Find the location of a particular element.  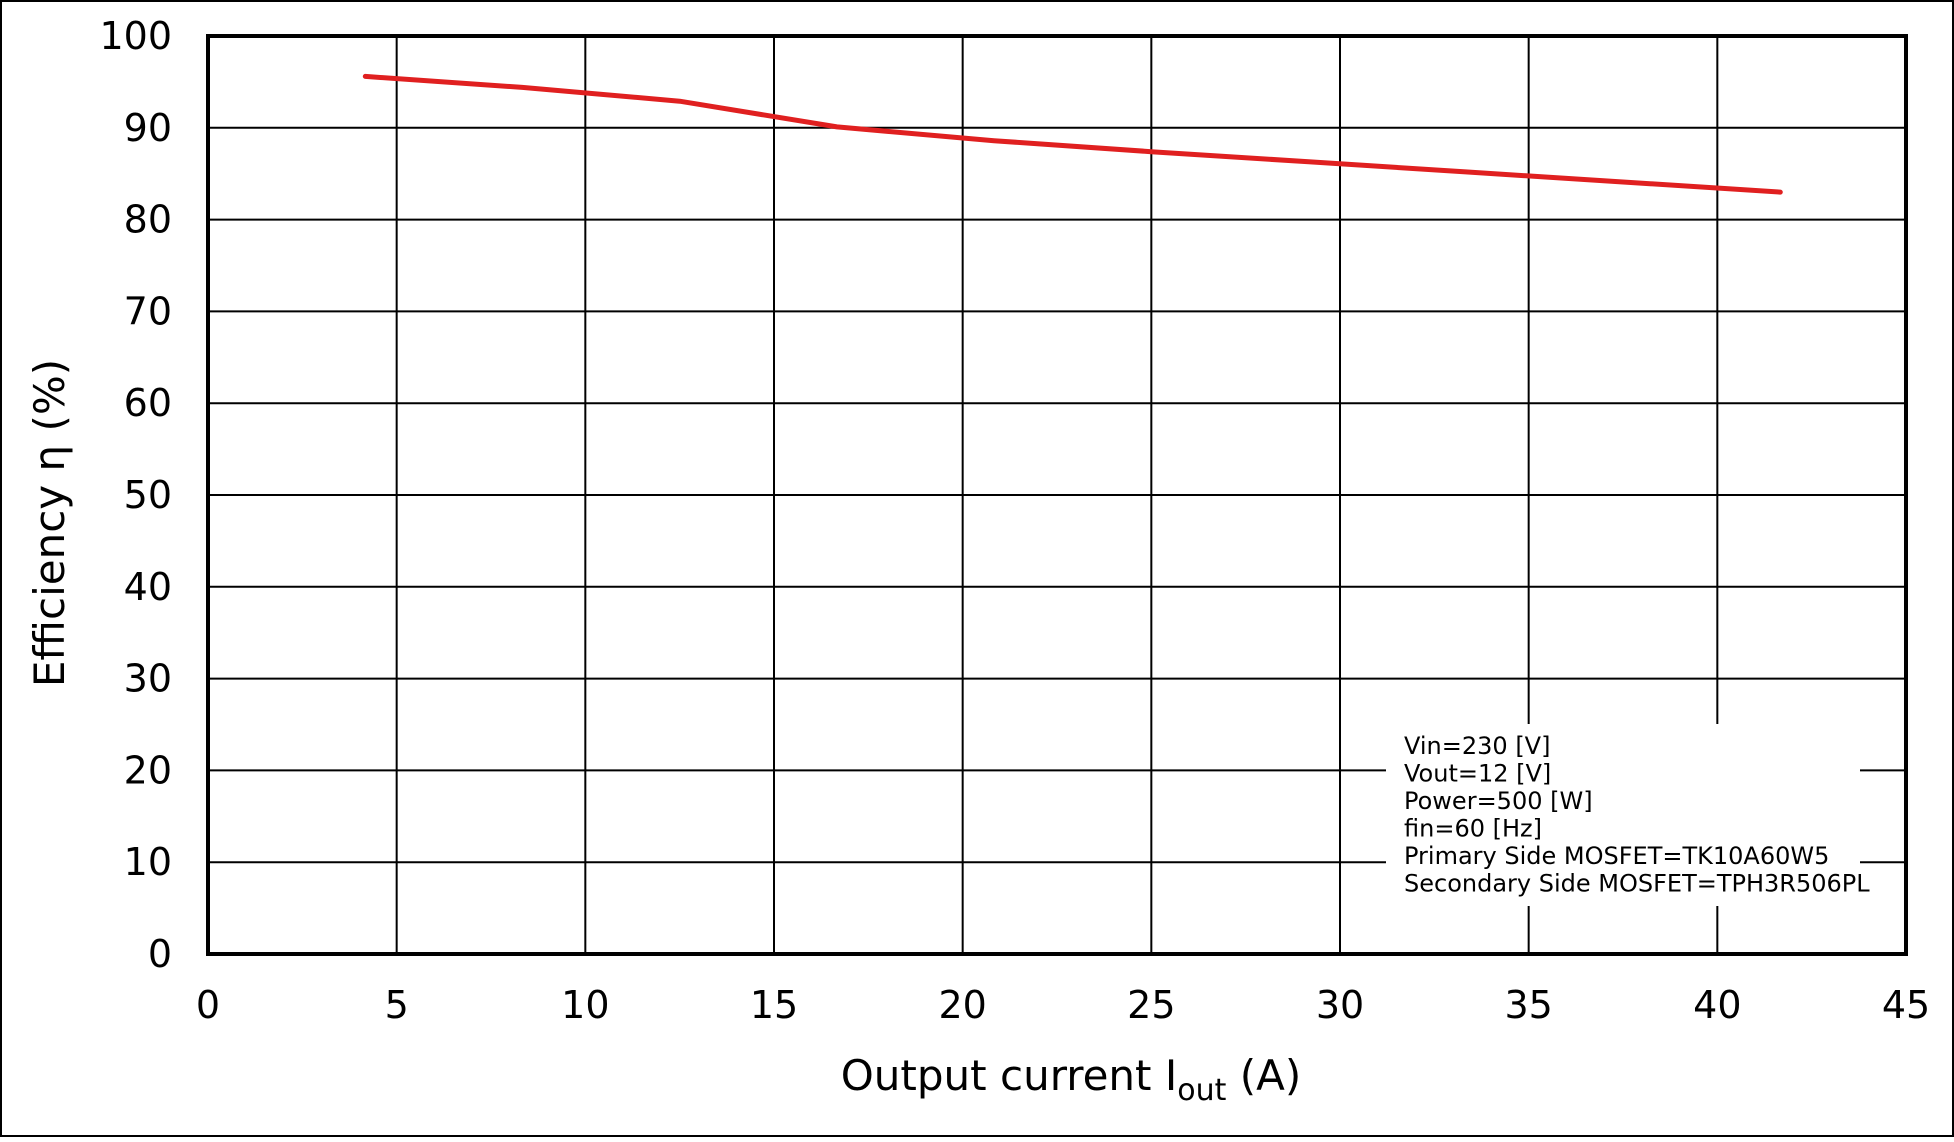

x-axis-title: Output current Iout (A) is located at coordinates (1071, 1079).